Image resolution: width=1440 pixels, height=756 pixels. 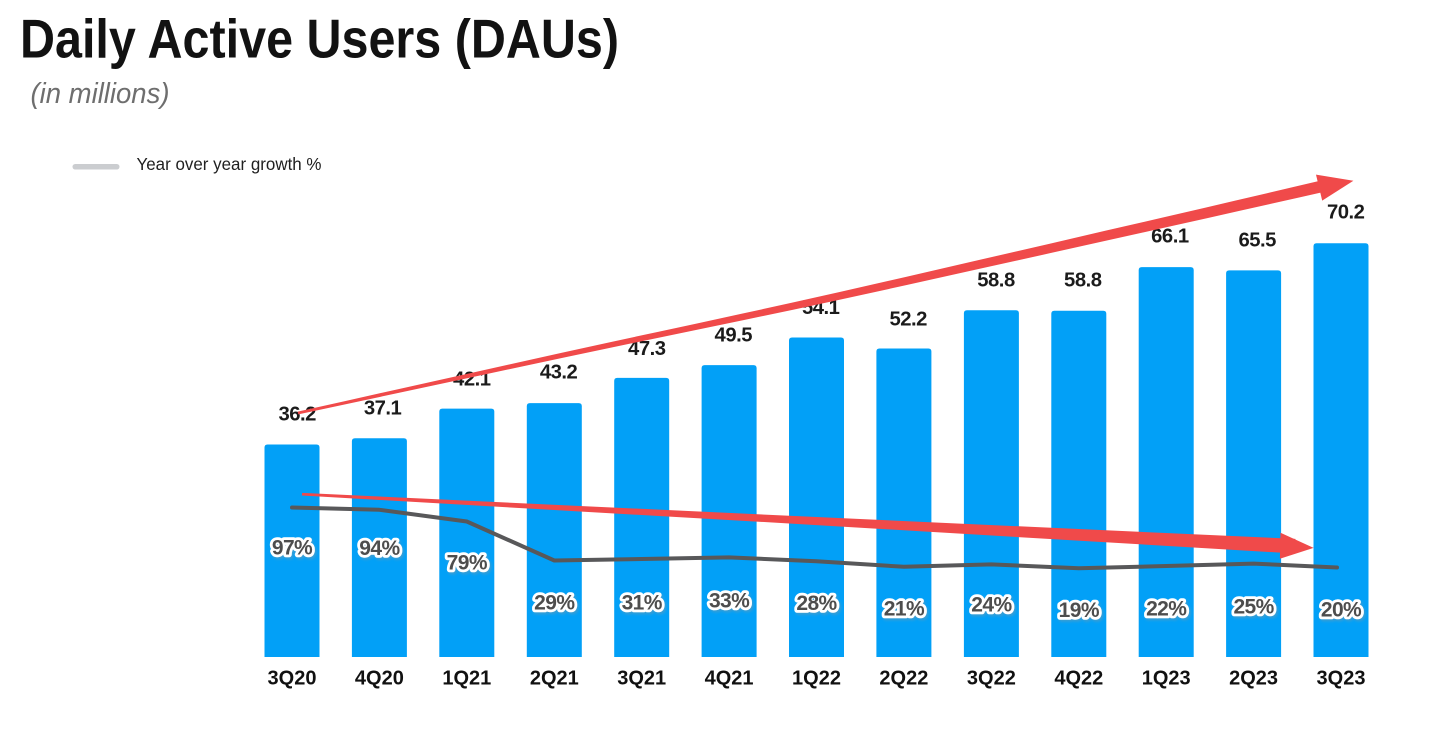 What do you see at coordinates (1346, 213) in the screenshot?
I see `svg-text: 70.2` at bounding box center [1346, 213].